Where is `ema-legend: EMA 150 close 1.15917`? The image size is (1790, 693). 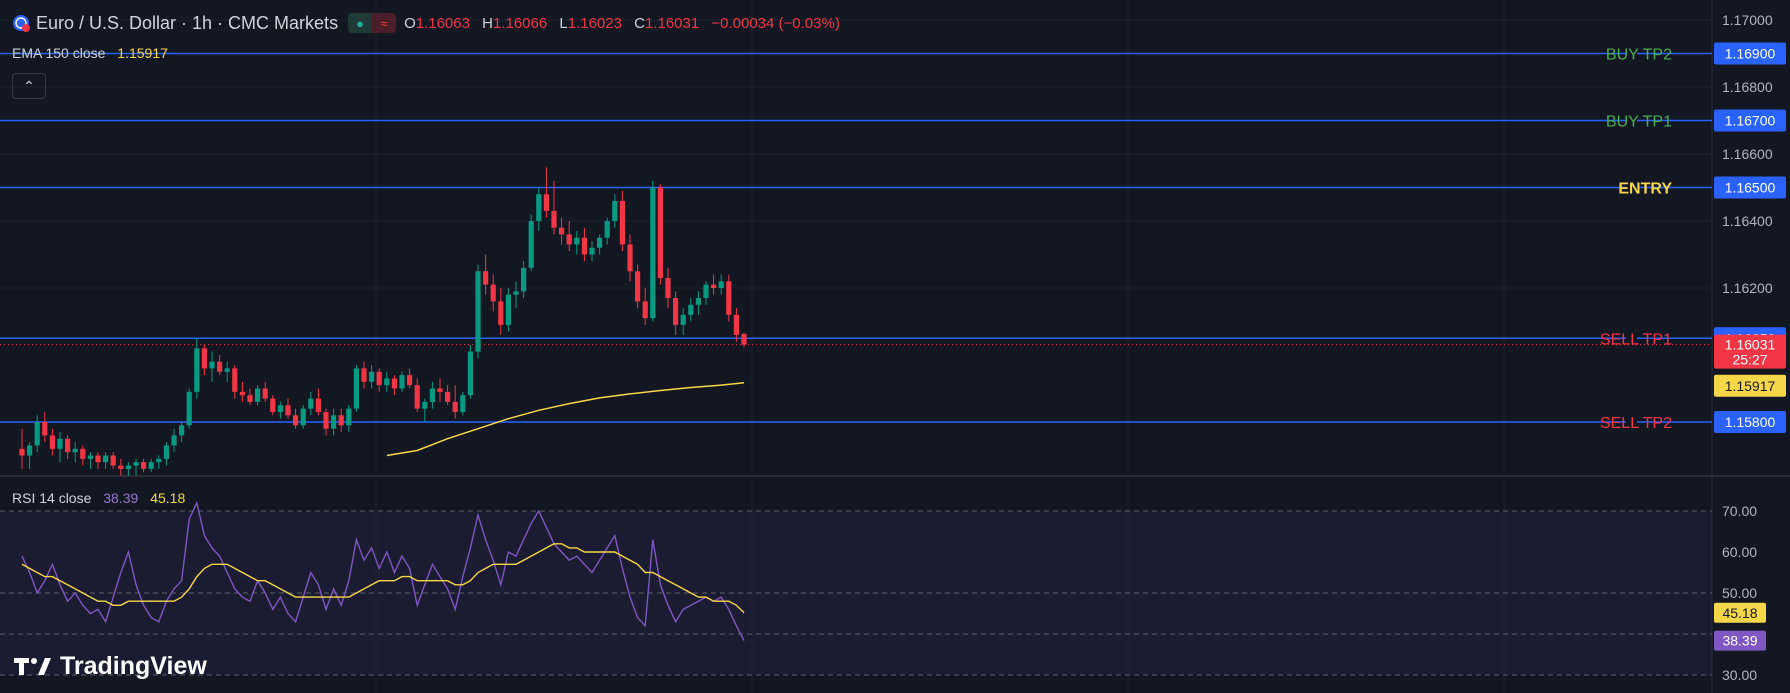
ema-legend: EMA 150 close 1.15917 is located at coordinates (90, 53).